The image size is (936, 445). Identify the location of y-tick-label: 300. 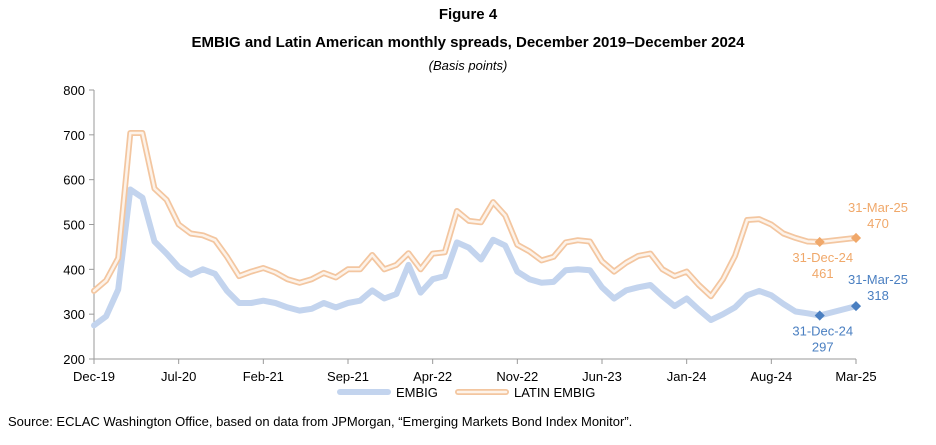
(74, 314).